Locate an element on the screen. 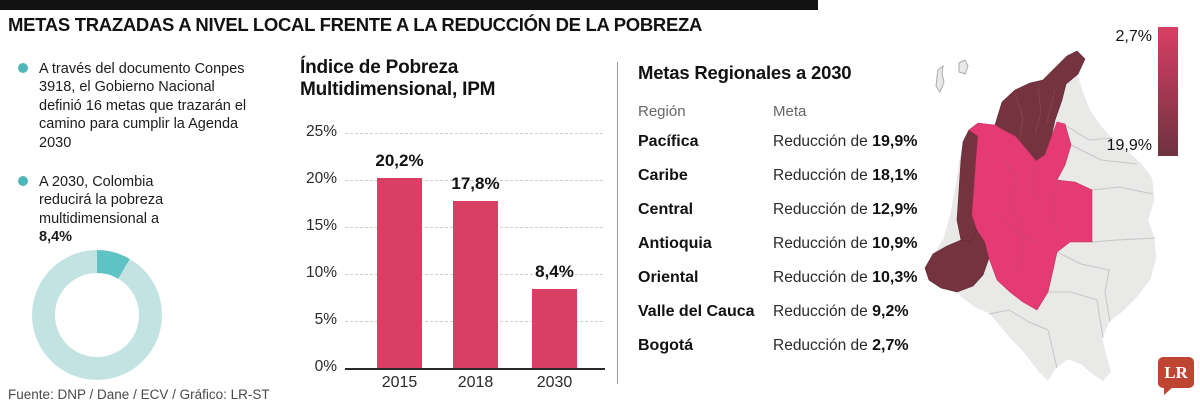 This screenshot has width=1200, height=410. region-name: Oriental is located at coordinates (668, 277).